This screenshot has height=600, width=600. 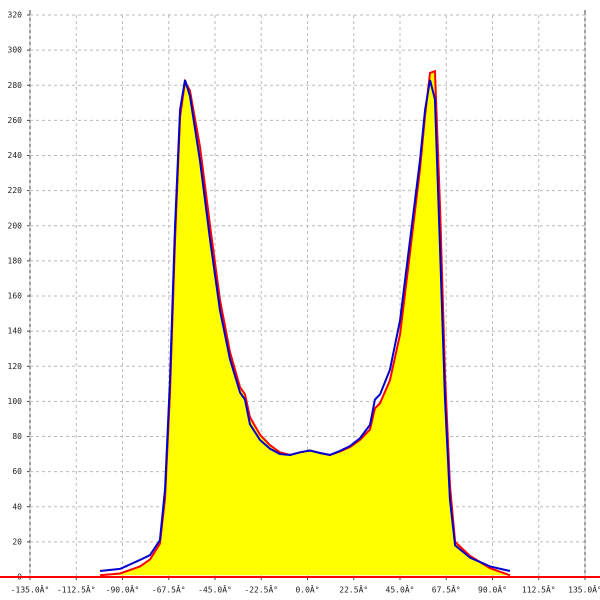 I want to click on y-tick-label: 160, so click(x=15, y=296).